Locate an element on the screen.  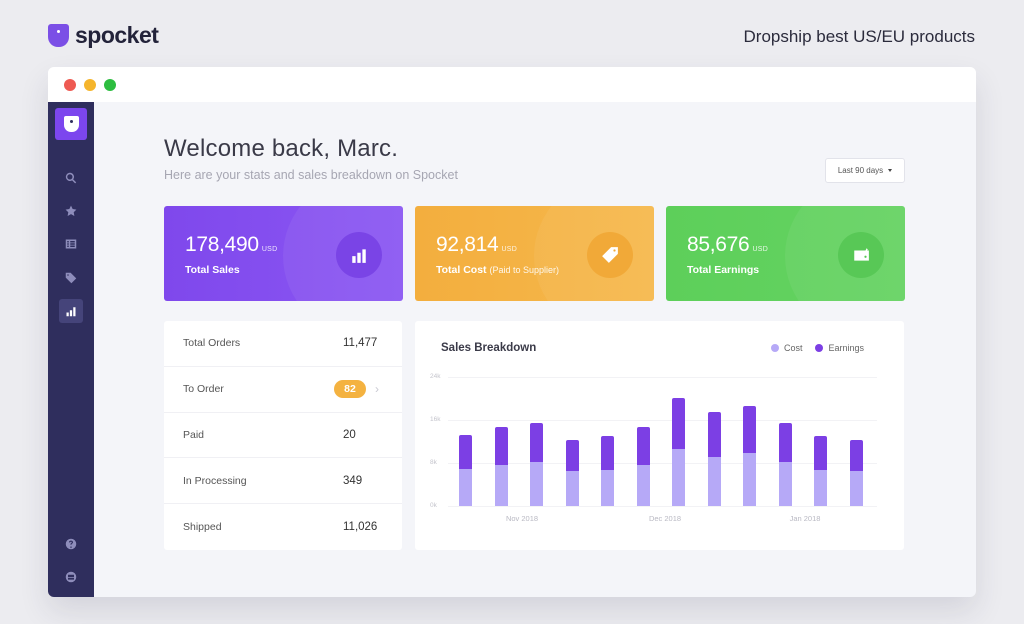
sidebar is located at coordinates (71, 349).